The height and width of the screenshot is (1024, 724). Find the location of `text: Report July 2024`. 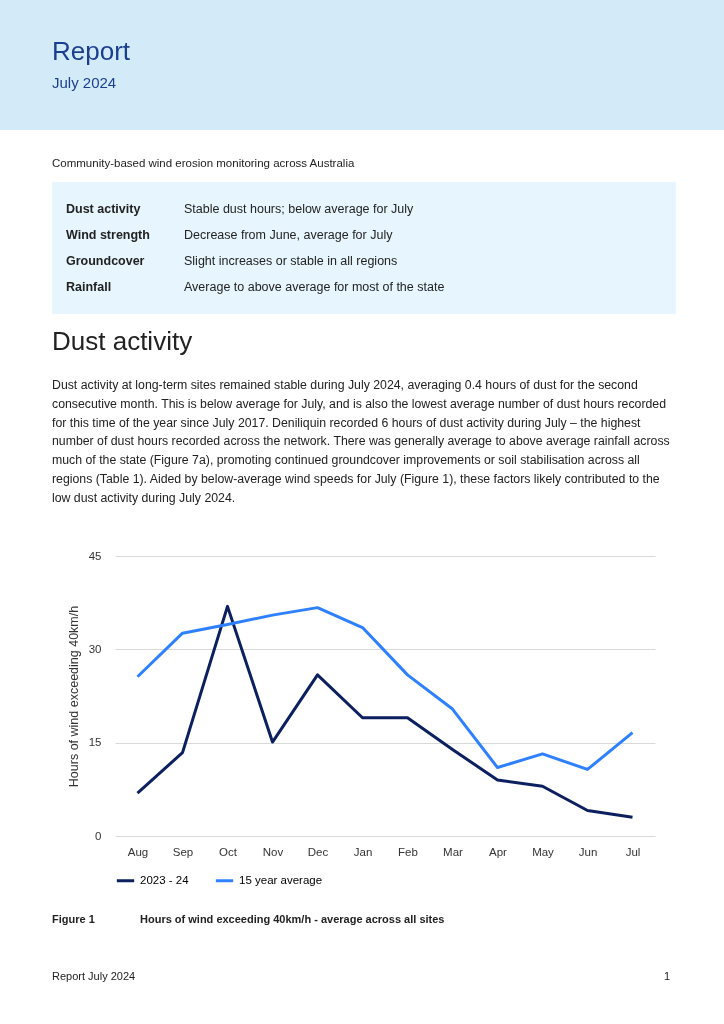

text: Report July 2024 is located at coordinates (94, 976).